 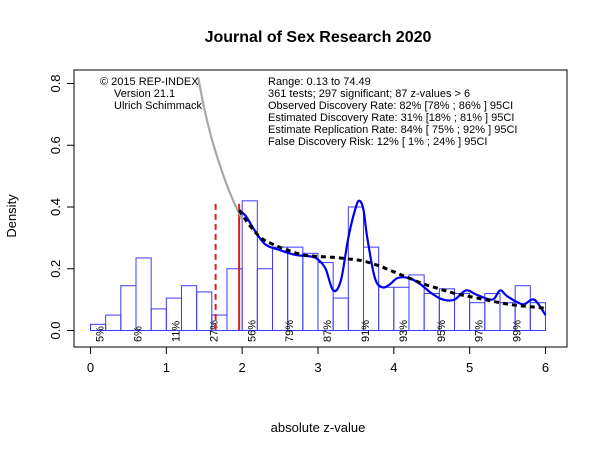 What do you see at coordinates (55, 269) in the screenshot?
I see `y-tick-label: 0.2` at bounding box center [55, 269].